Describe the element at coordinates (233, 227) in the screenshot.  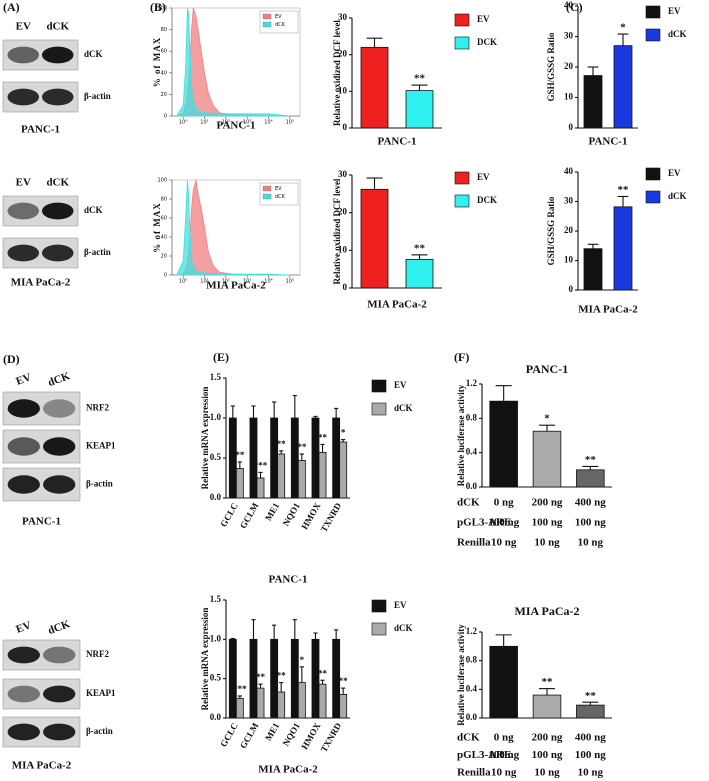
I see `histogram-area` at that location.